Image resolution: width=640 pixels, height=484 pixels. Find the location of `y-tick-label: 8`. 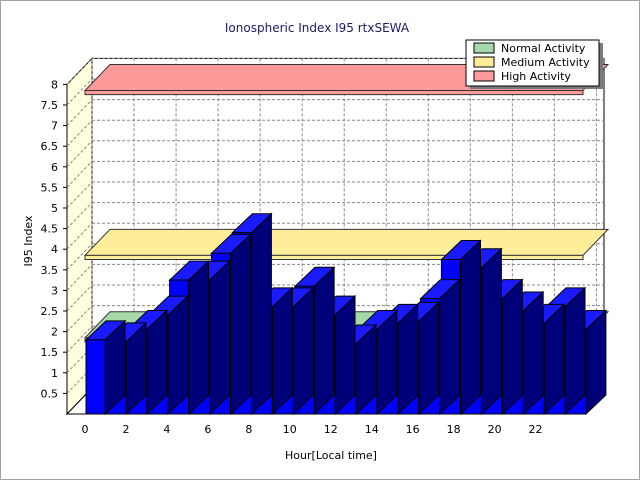

y-tick-label: 8 is located at coordinates (54, 84).